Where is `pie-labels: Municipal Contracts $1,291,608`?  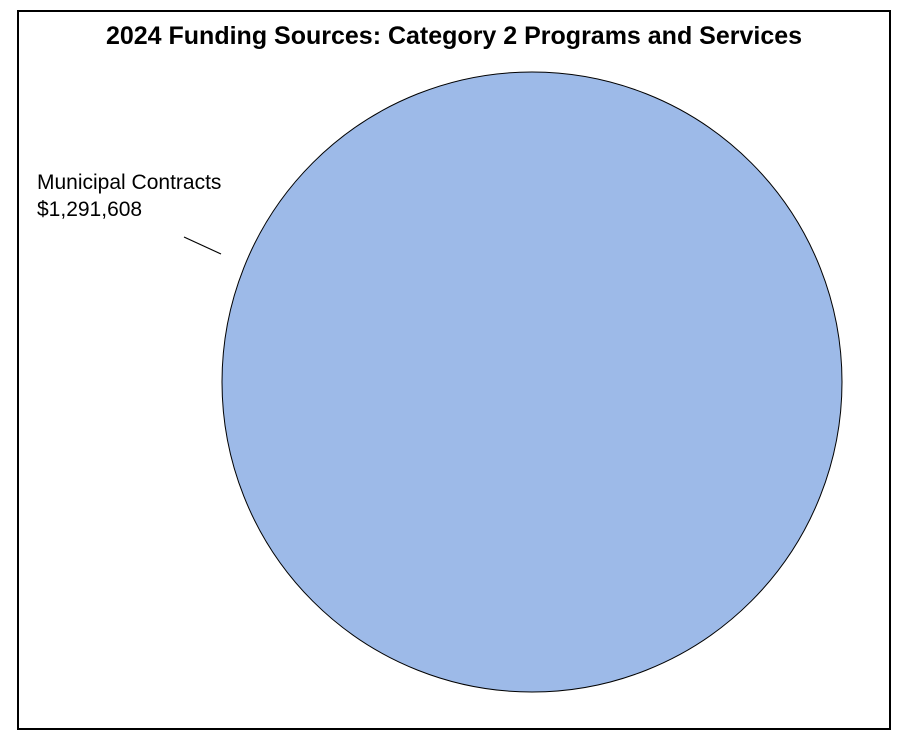 pie-labels: Municipal Contracts $1,291,608 is located at coordinates (129, 213).